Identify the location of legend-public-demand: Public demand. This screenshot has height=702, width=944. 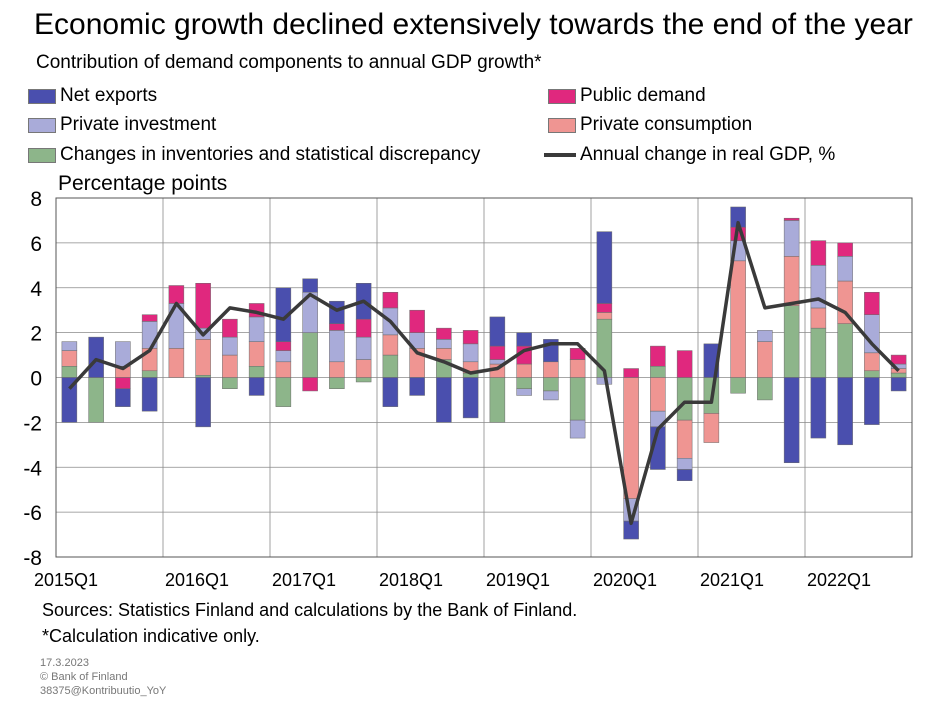
(627, 96).